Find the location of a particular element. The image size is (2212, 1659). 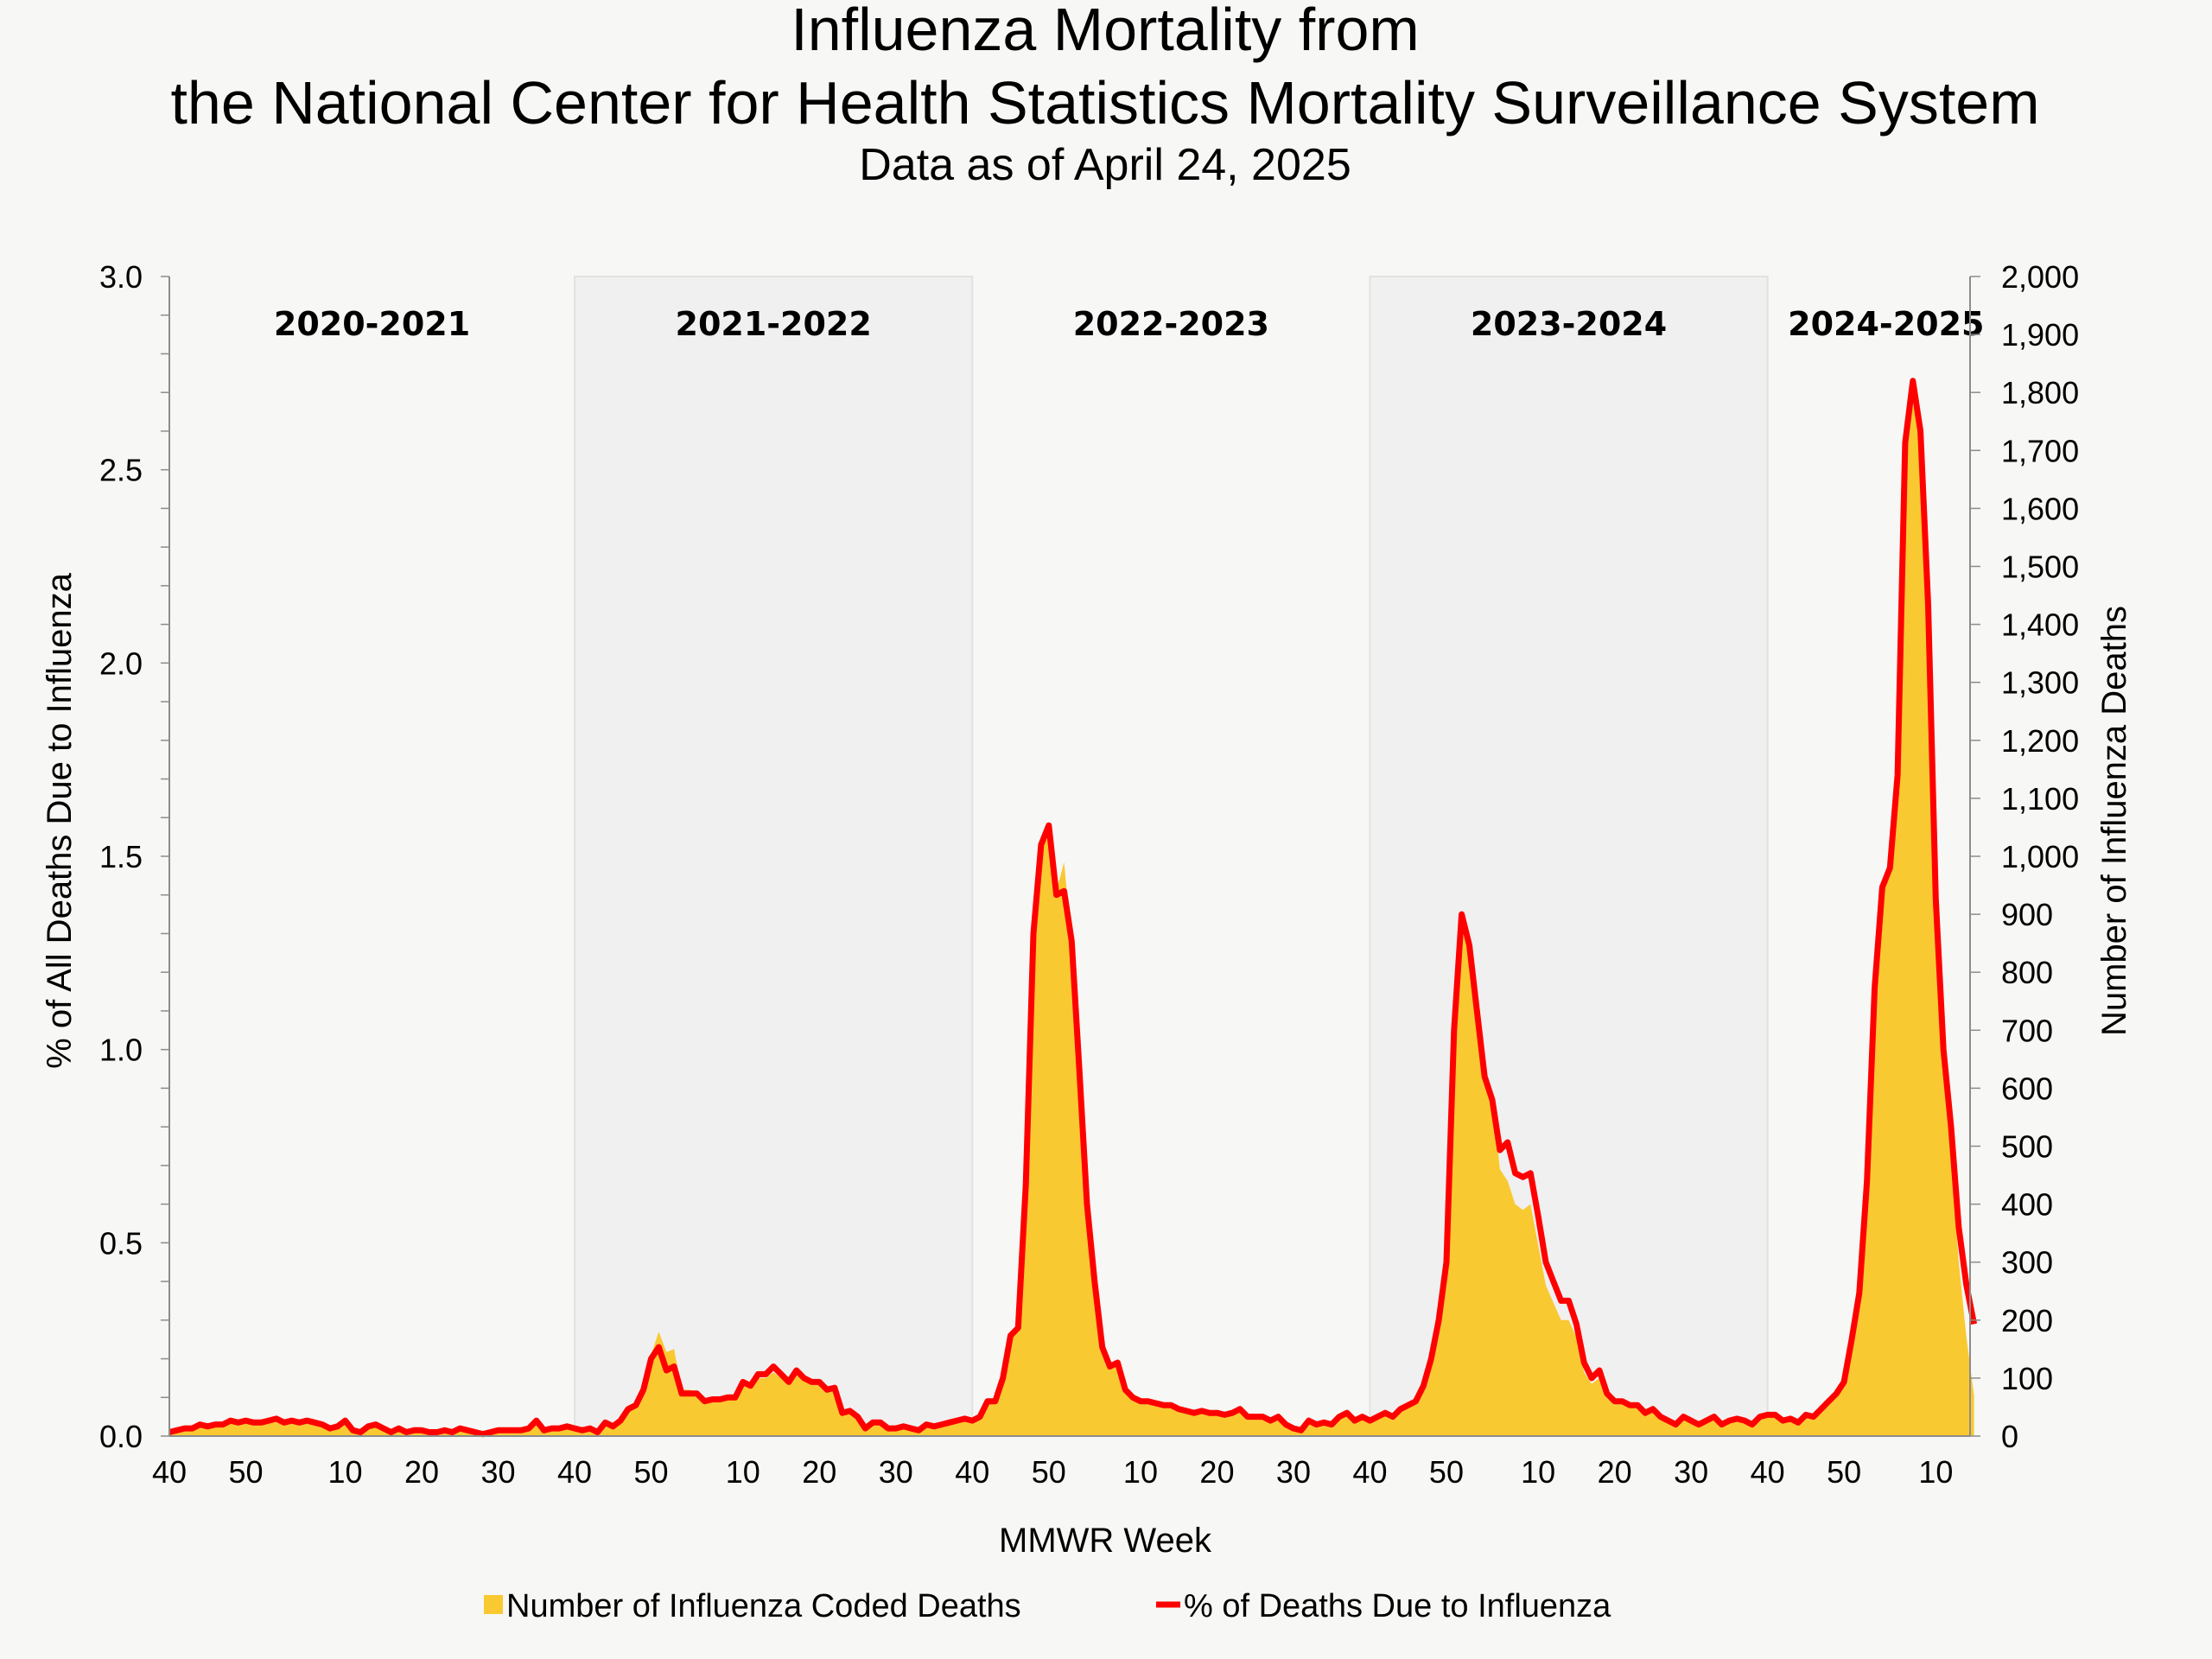

y-right-tick-label: 1,900 is located at coordinates (2040, 335).